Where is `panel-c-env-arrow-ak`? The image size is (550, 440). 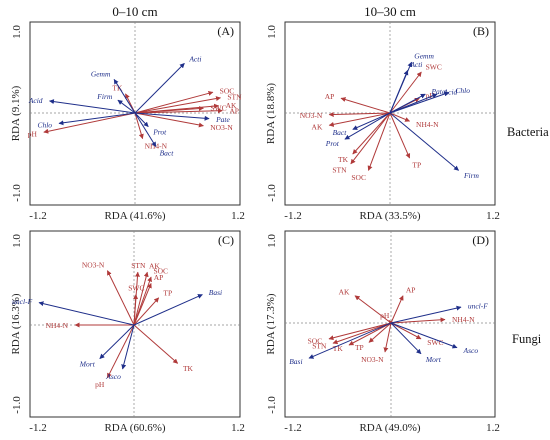 panel-c-env-arrow-ak is located at coordinates (141, 298).